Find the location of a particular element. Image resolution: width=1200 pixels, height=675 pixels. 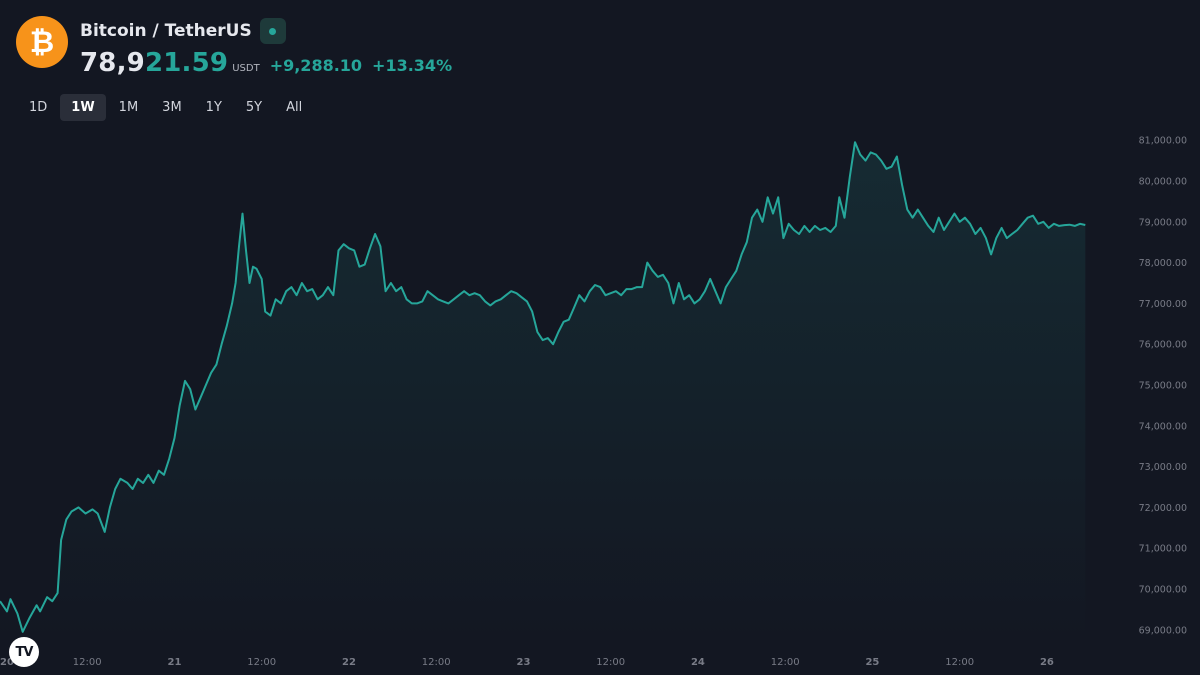

title-row: Bitcoin / TetherUS is located at coordinates (266, 31).